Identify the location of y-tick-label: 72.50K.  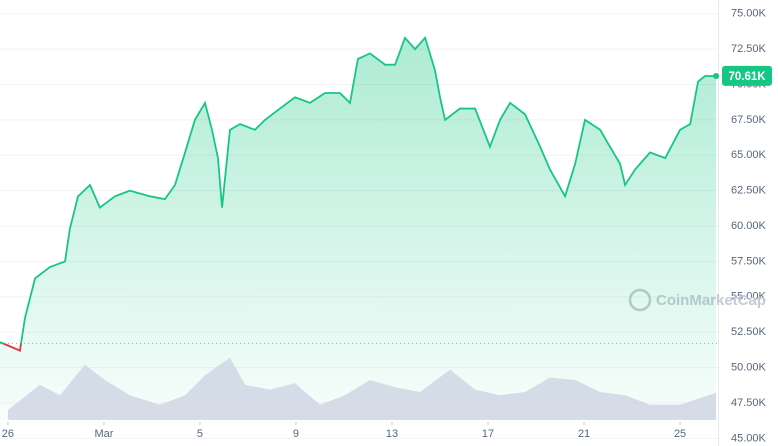
(749, 49).